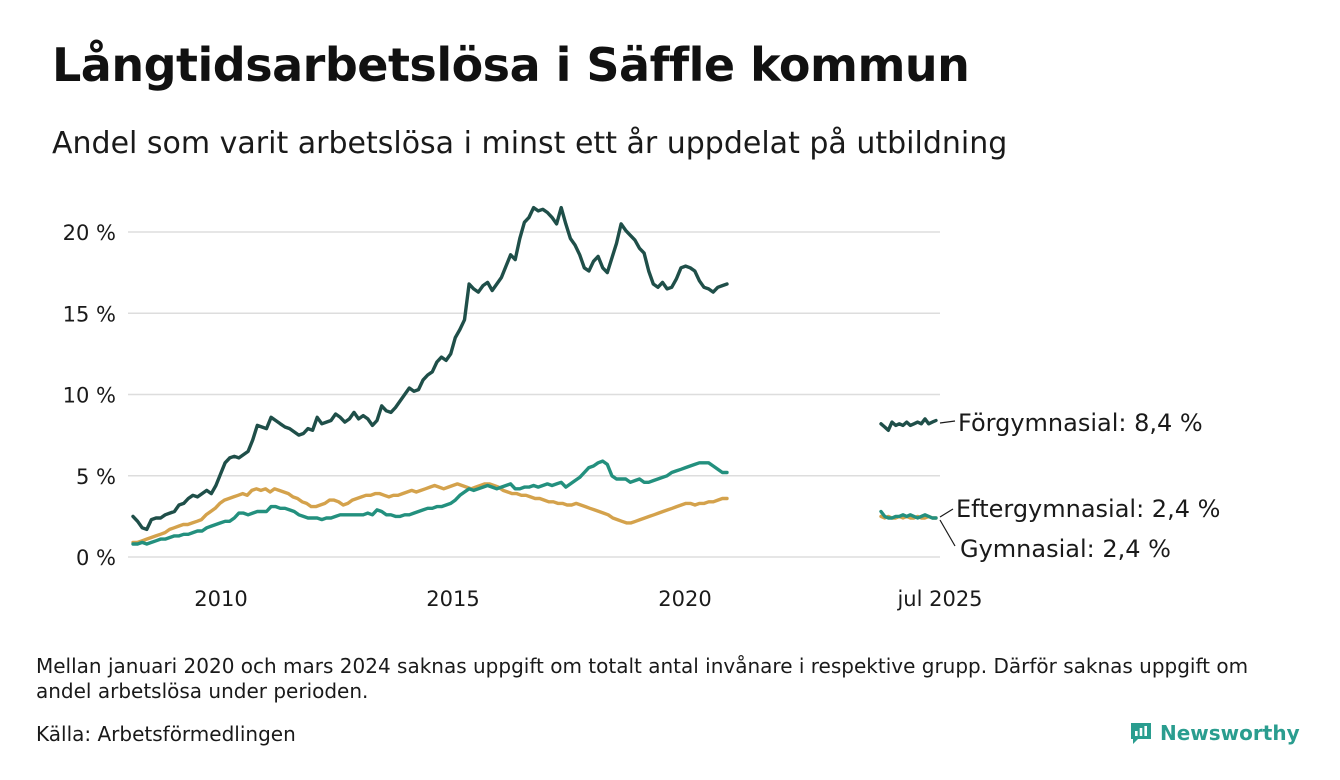 Image resolution: width=1340 pixels, height=780 pixels. I want to click on y-axis-tick-labels: 0 % 5 % 10 % 15 % 20 %, so click(89, 395).